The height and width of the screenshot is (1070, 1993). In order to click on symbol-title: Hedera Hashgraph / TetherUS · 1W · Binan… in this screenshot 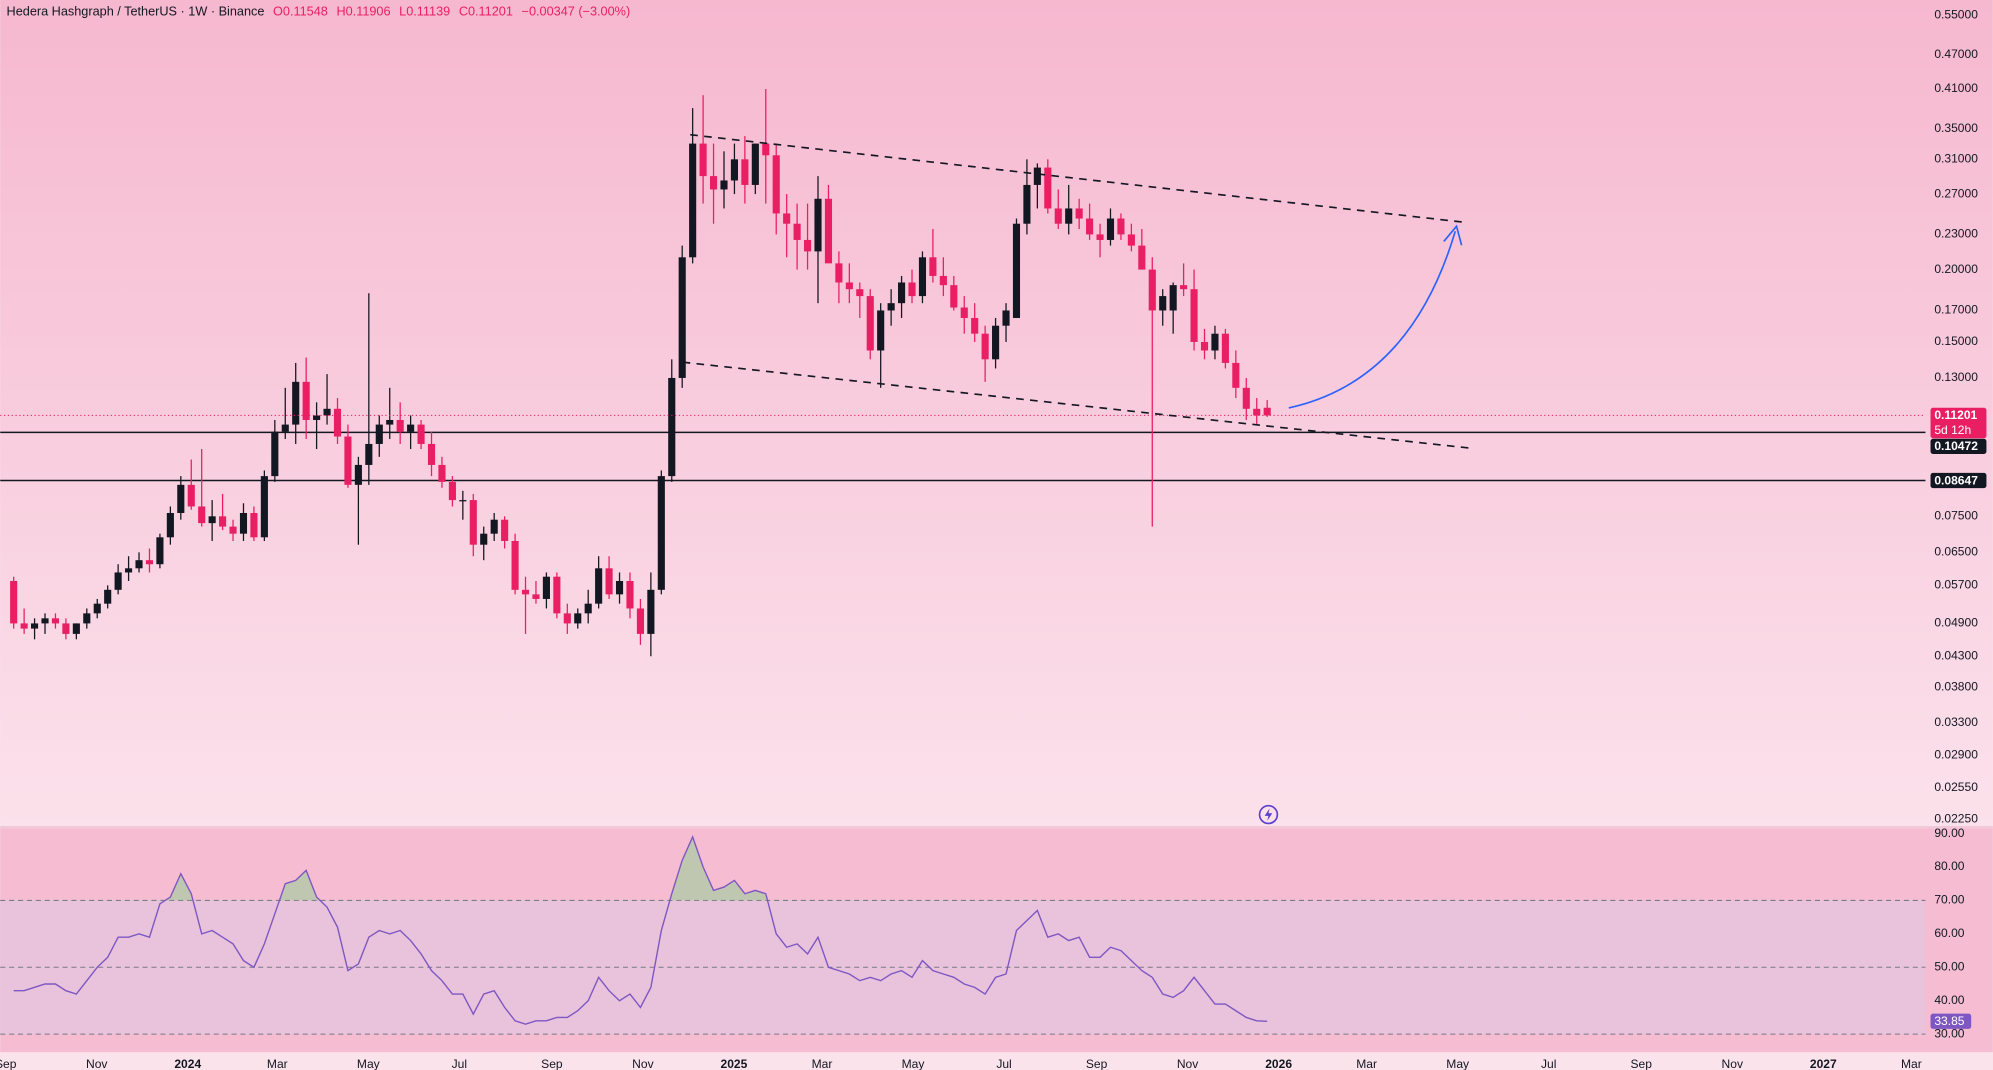, I will do `click(136, 12)`.